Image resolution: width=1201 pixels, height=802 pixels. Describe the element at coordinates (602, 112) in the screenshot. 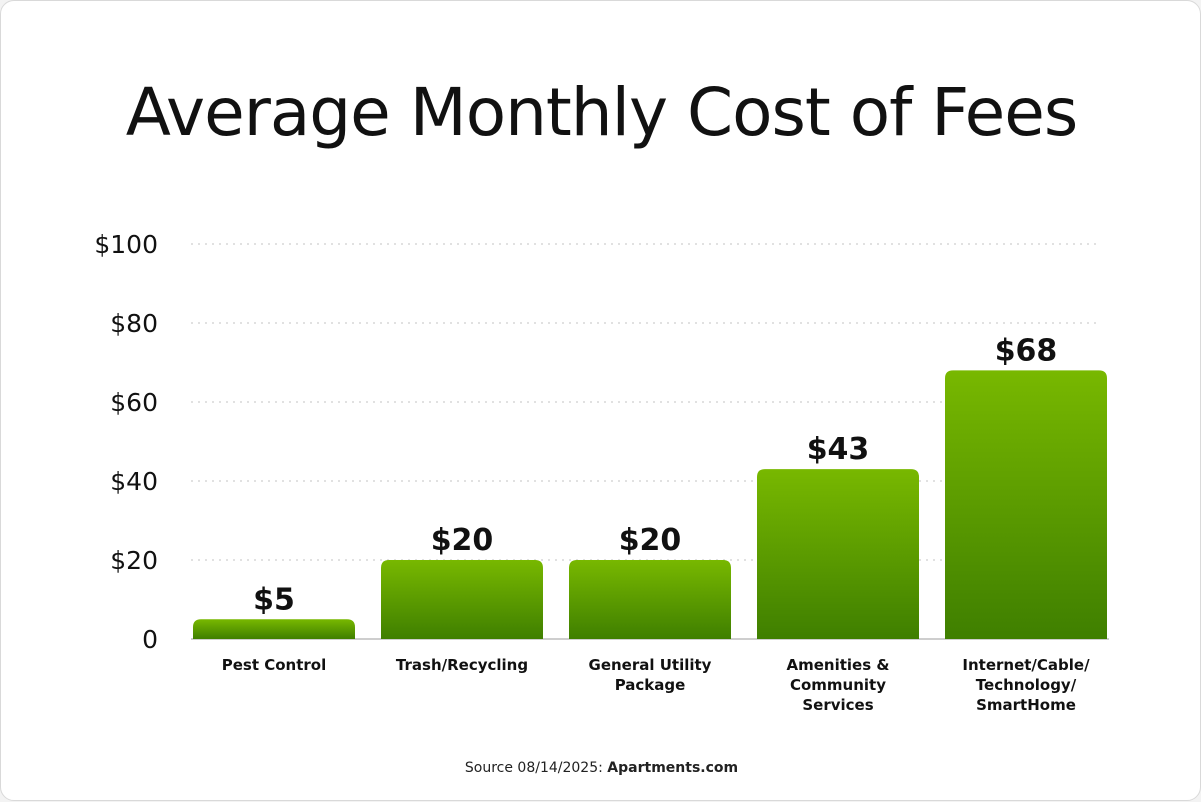

I see `chart-title: Average Monthly Cost of Fees` at that location.